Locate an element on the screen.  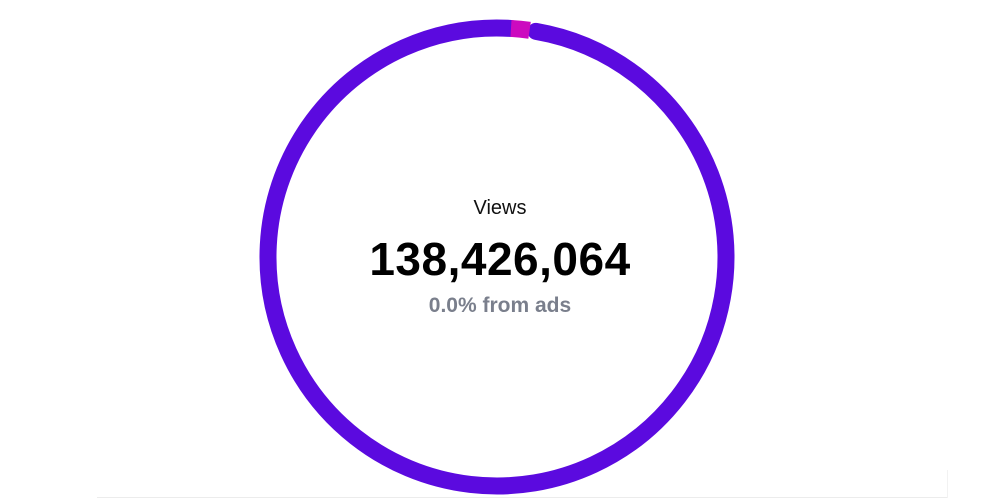
card-border-right is located at coordinates (947, 484).